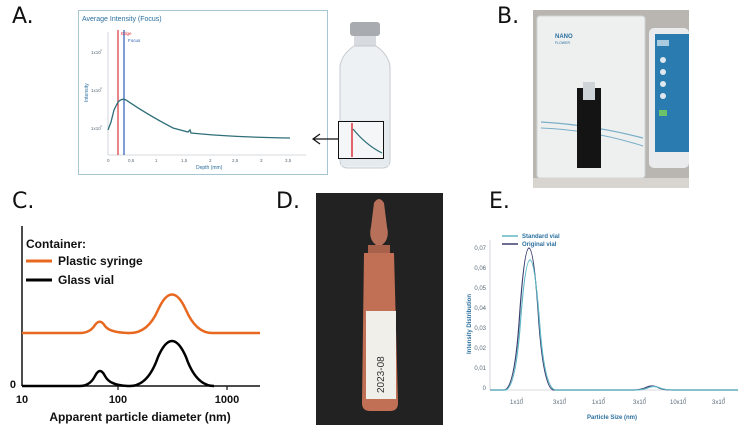 This screenshot has width=750, height=439. What do you see at coordinates (480, 289) in the screenshot?
I see `chart-e-ytick: 0,05` at bounding box center [480, 289].